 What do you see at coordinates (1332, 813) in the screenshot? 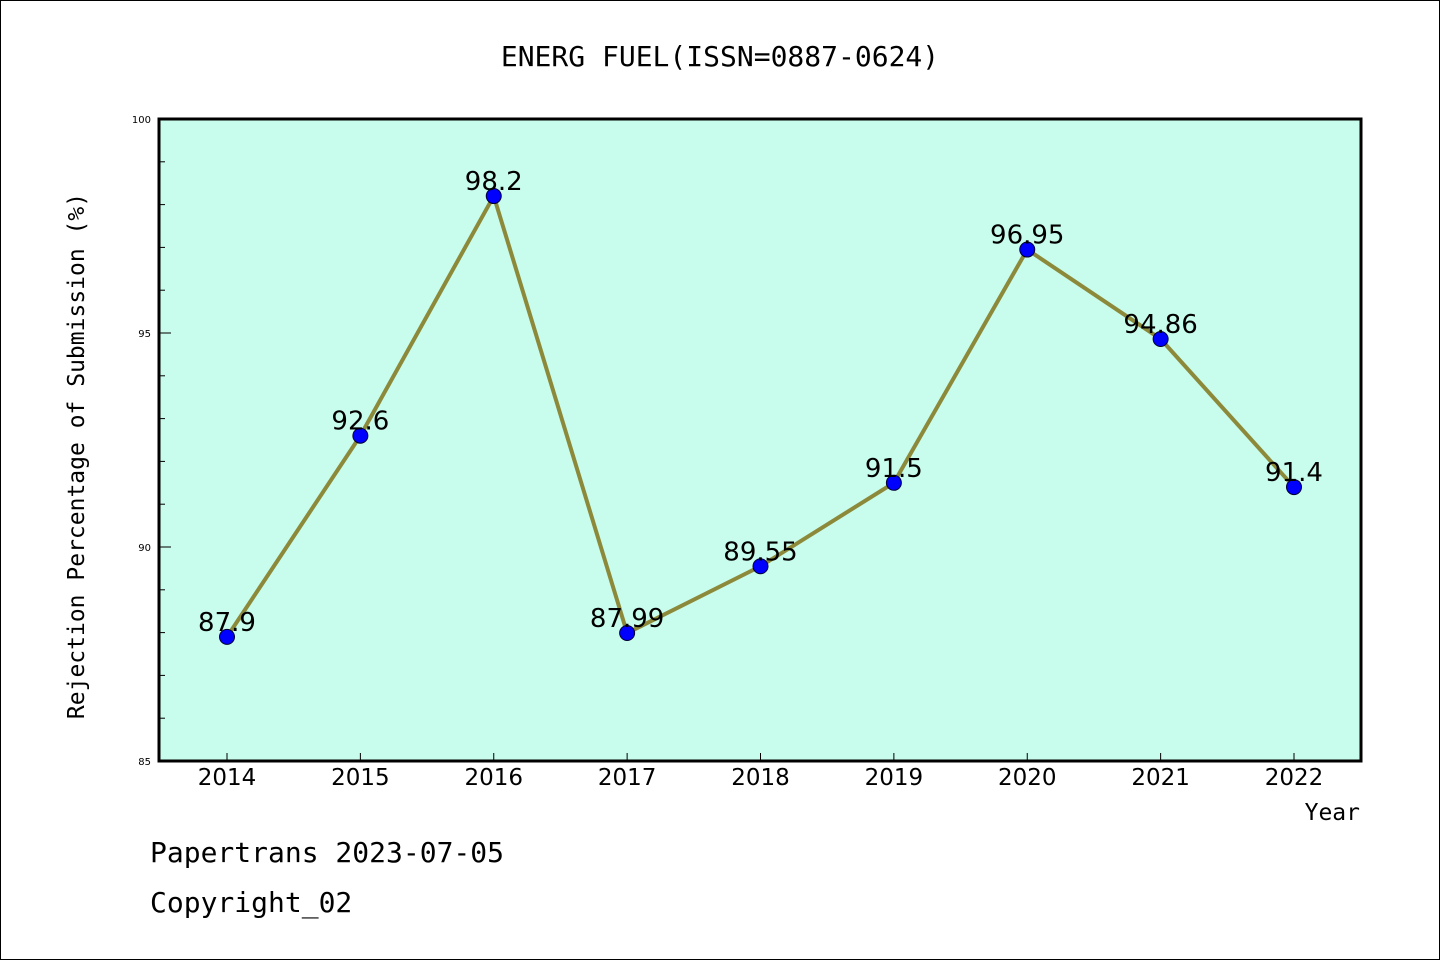
I see `x-axis-label: Year` at bounding box center [1332, 813].